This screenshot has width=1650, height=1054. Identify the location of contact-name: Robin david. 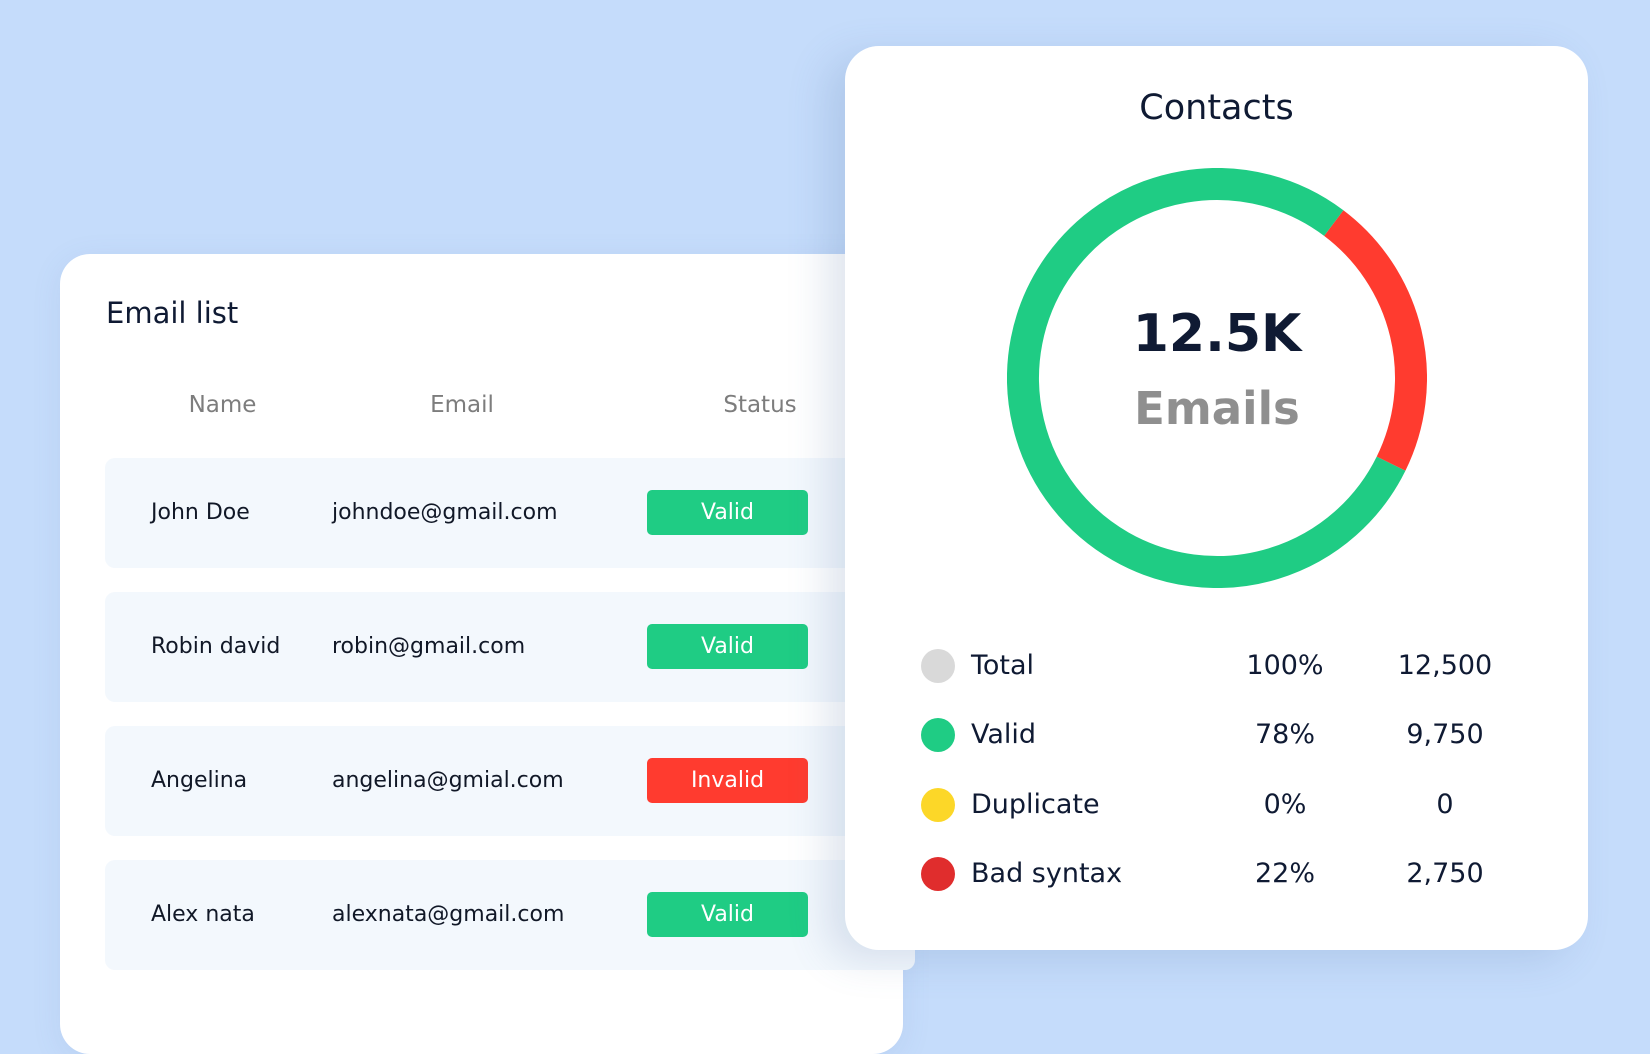
(216, 646).